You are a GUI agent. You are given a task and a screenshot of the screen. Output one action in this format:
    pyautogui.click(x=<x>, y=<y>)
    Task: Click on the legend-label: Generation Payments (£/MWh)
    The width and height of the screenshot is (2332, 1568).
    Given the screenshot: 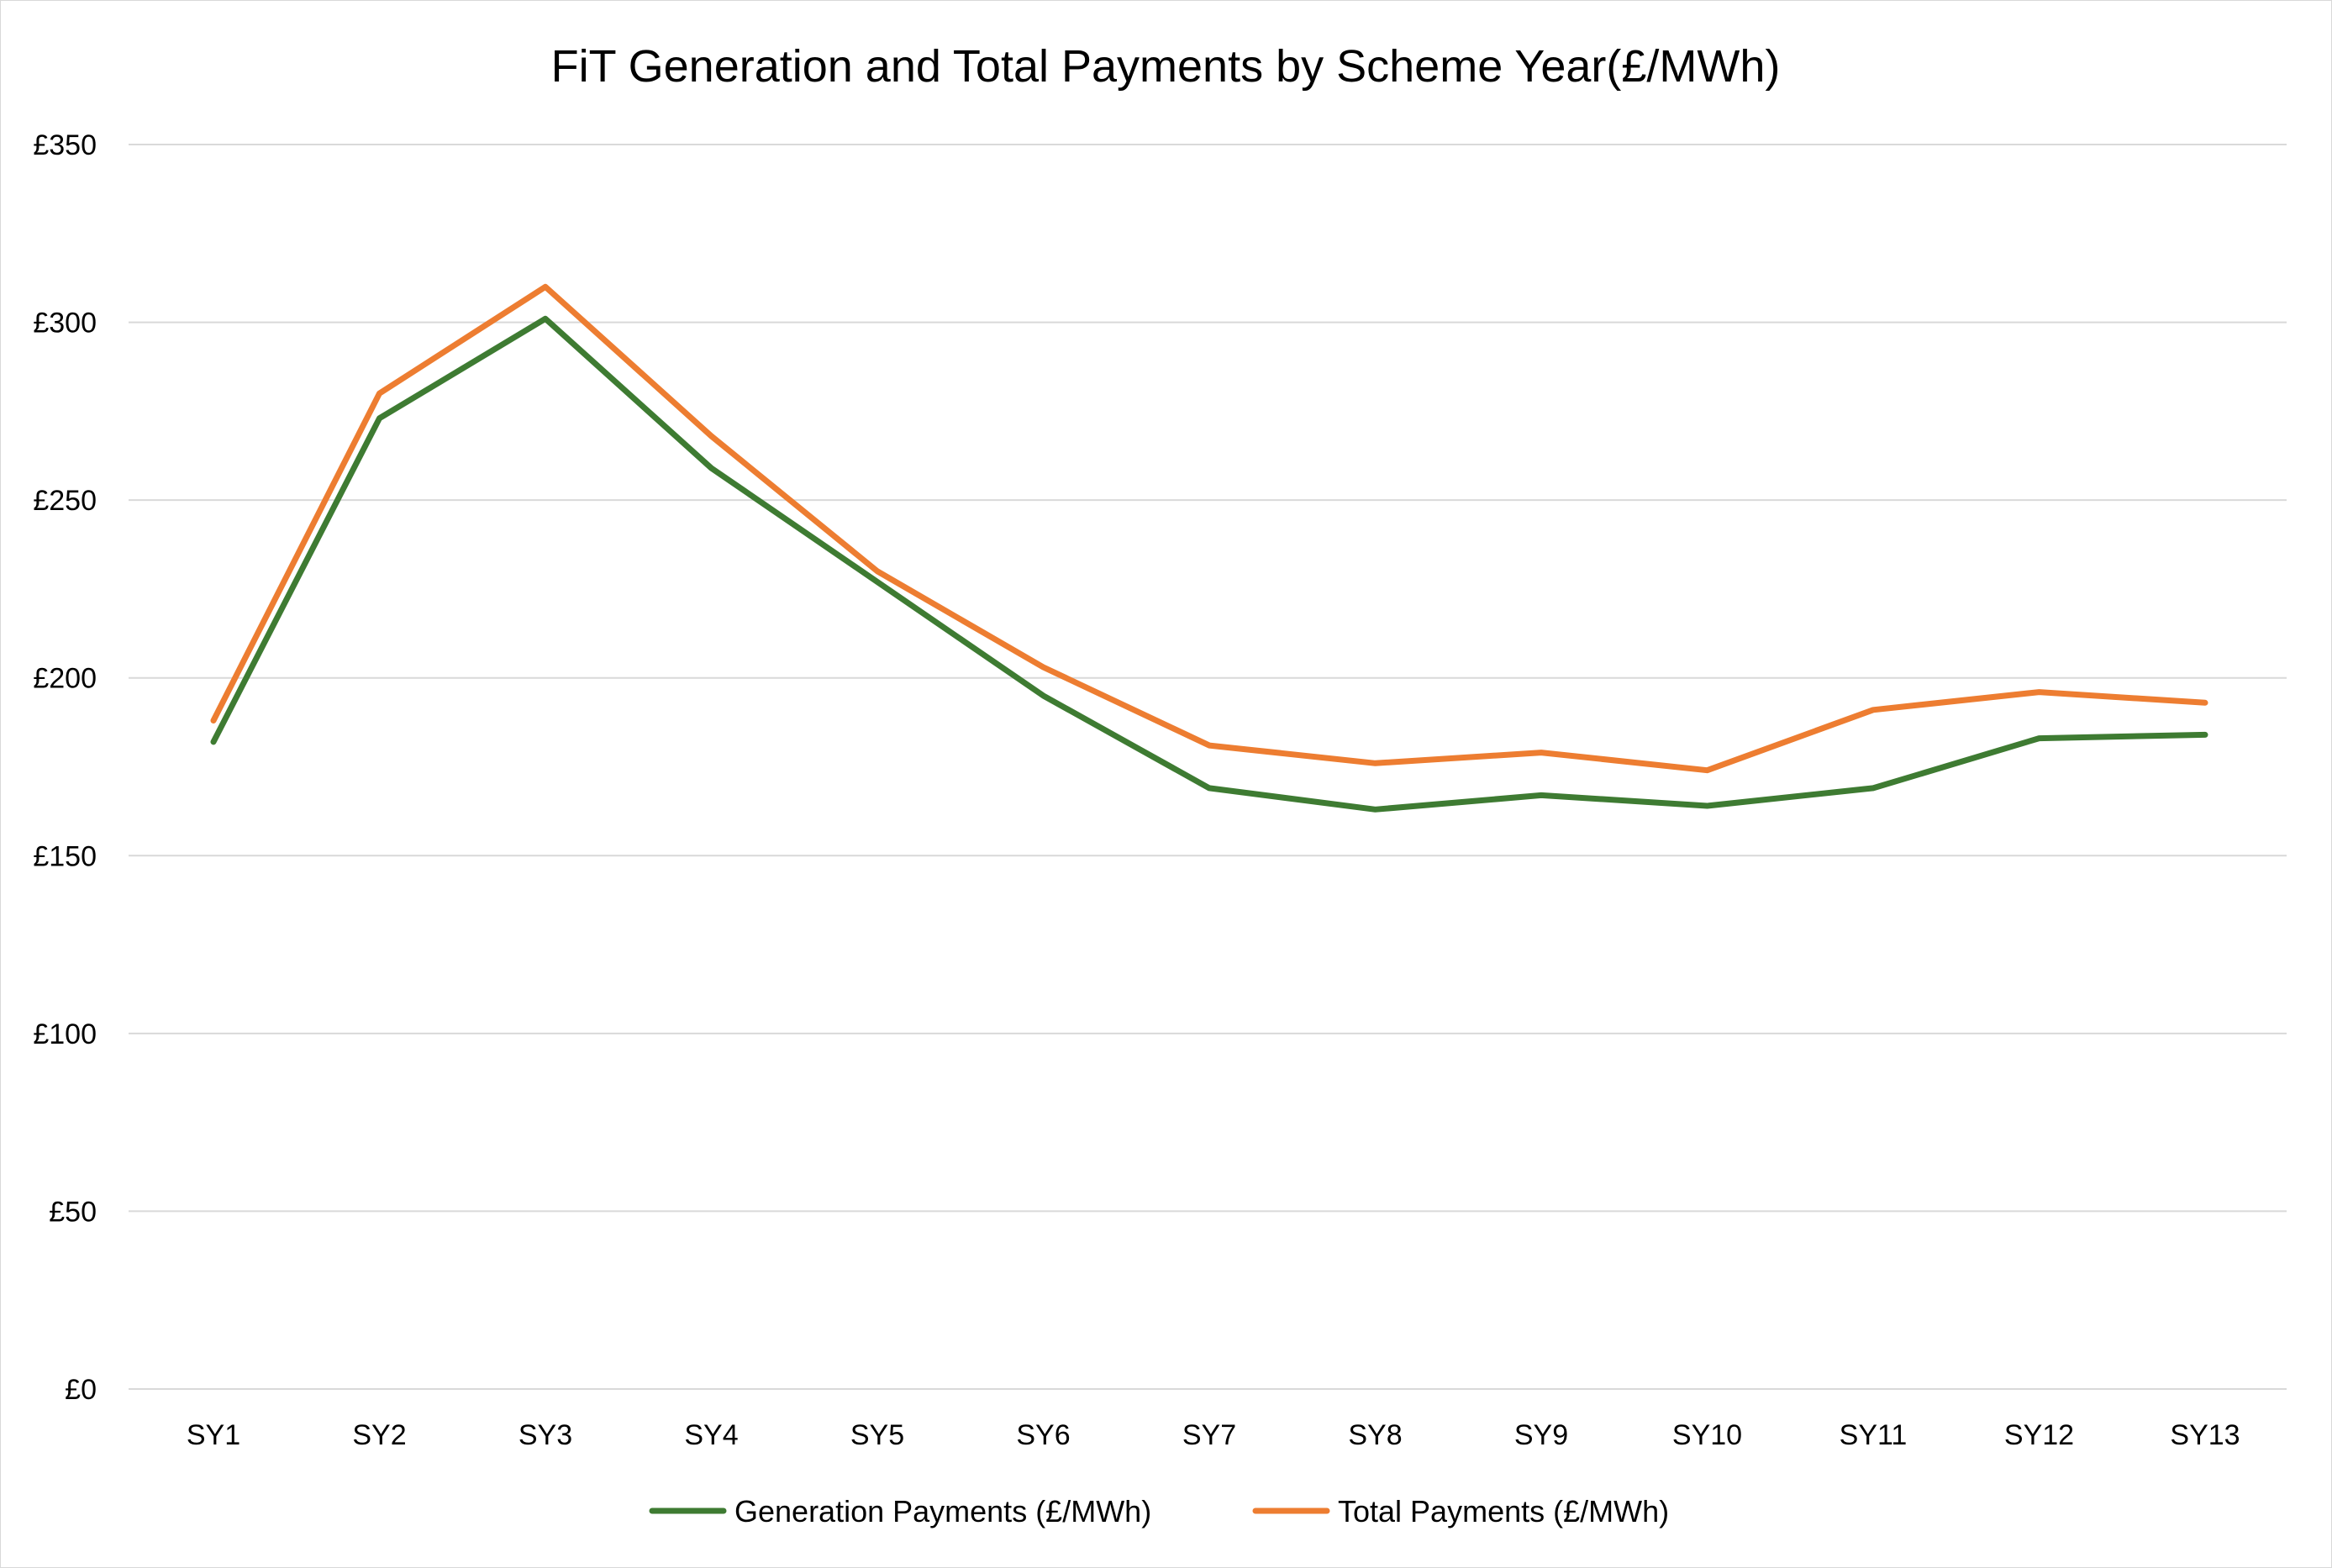 What is the action you would take?
    pyautogui.click(x=942, y=1511)
    